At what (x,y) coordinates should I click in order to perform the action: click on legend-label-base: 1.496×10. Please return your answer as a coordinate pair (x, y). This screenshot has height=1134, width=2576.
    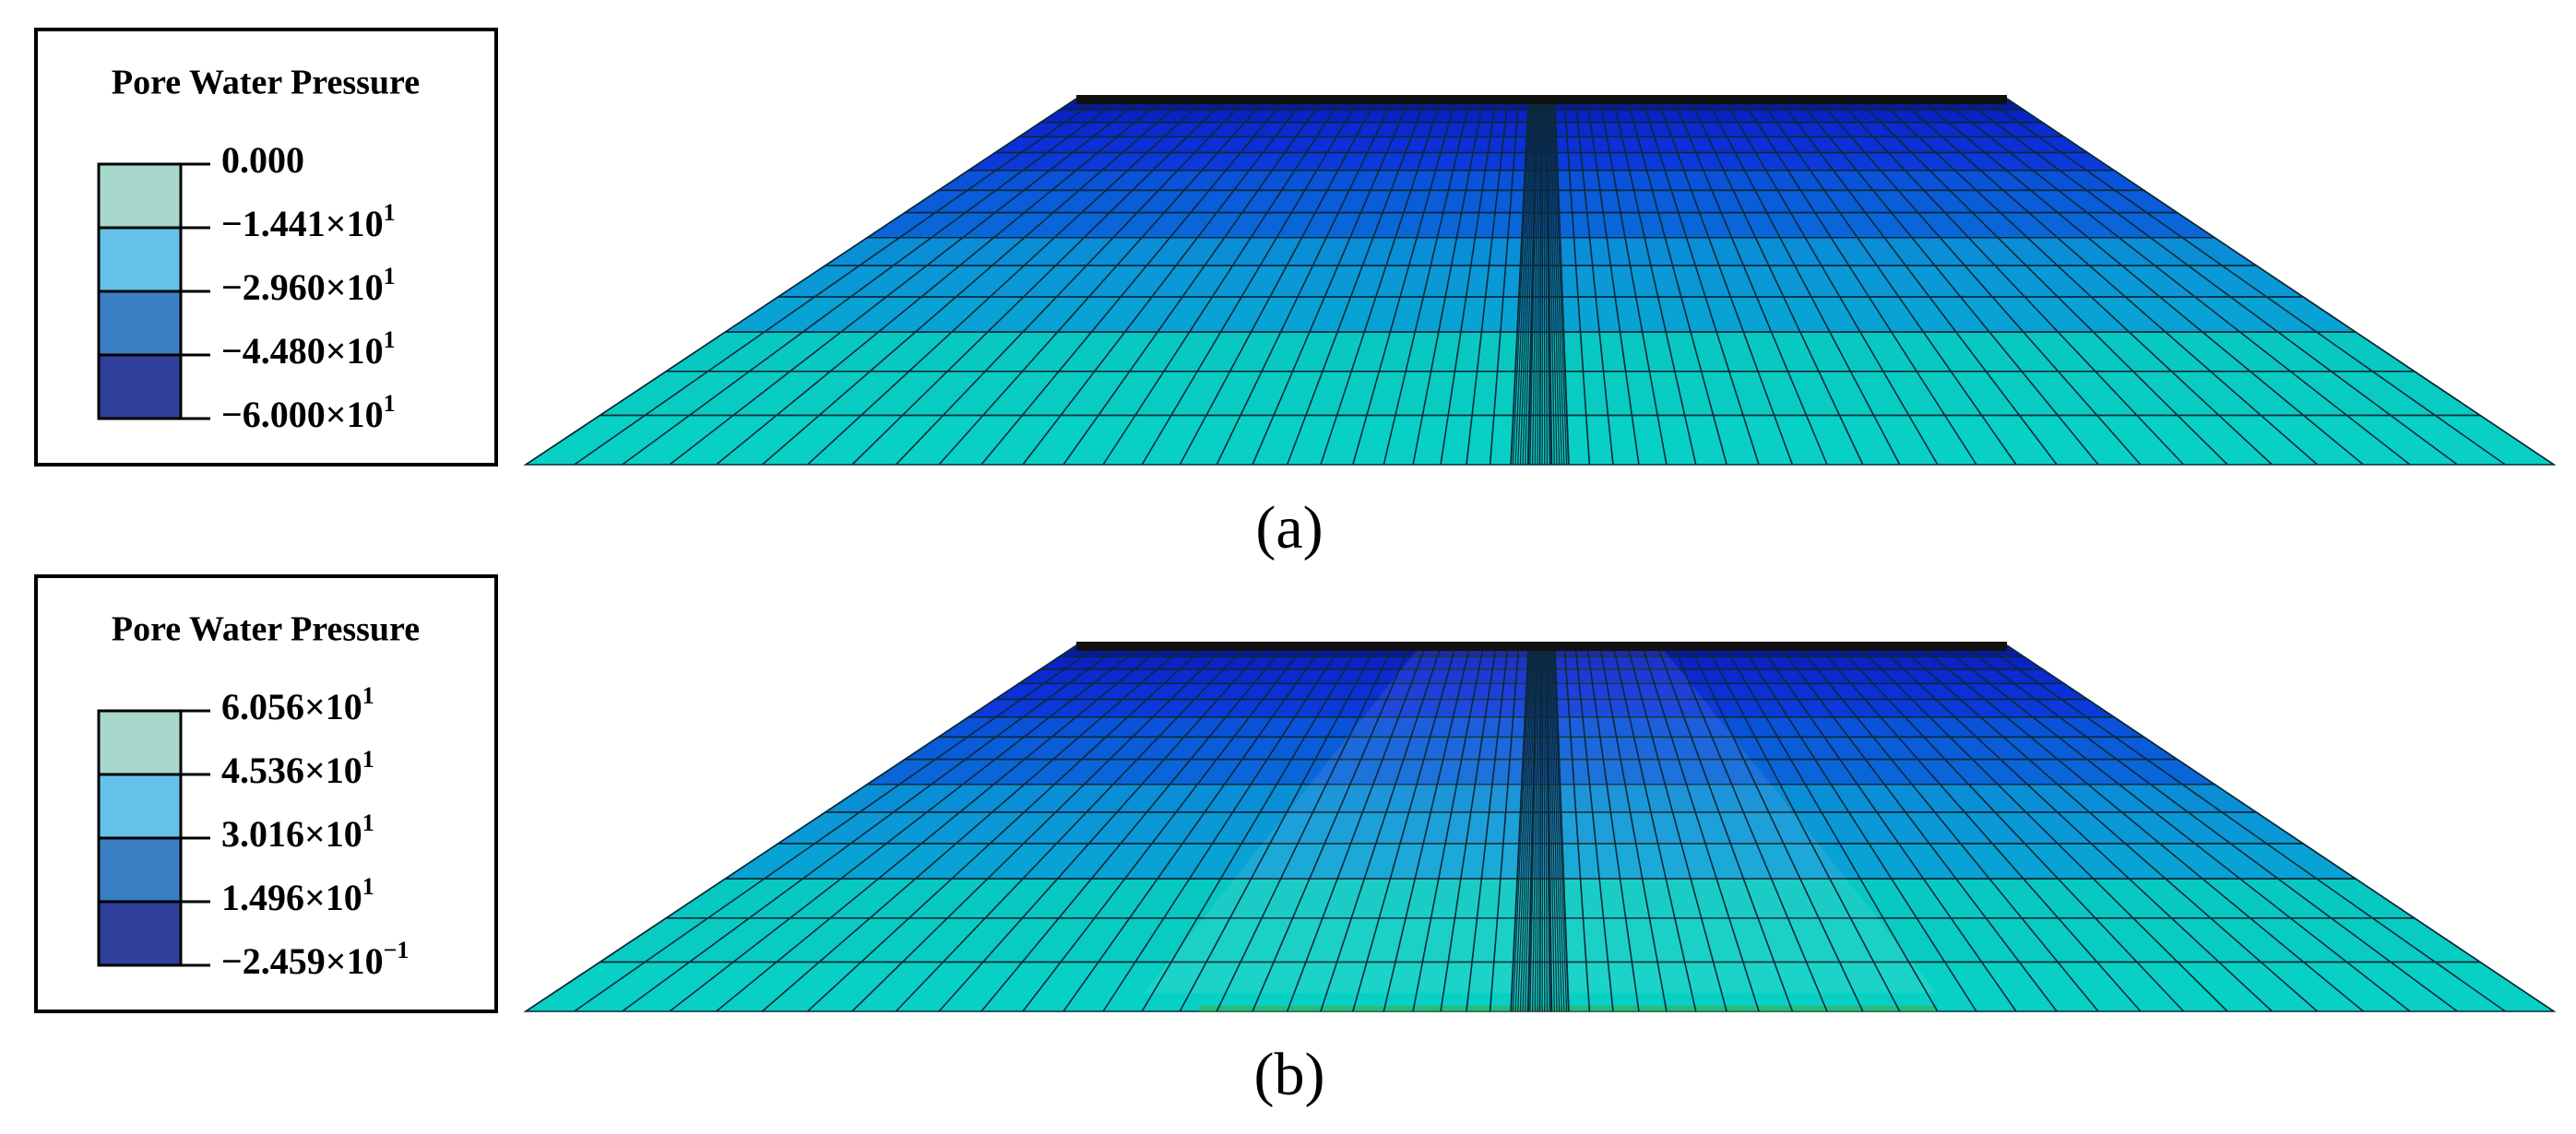
    Looking at the image, I should click on (292, 897).